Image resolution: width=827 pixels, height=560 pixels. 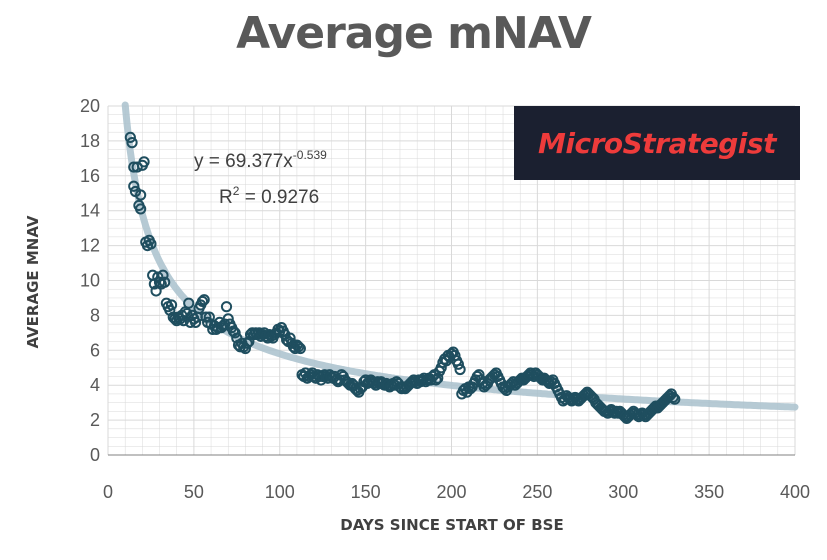 I want to click on logo-text: MicroStrategist, so click(x=657, y=143).